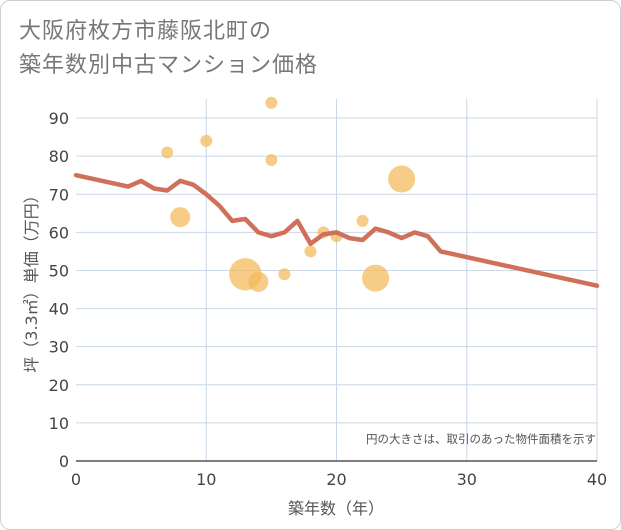 Image resolution: width=621 pixels, height=530 pixels. Describe the element at coordinates (59, 270) in the screenshot. I see `y-tick-label: 50` at that location.